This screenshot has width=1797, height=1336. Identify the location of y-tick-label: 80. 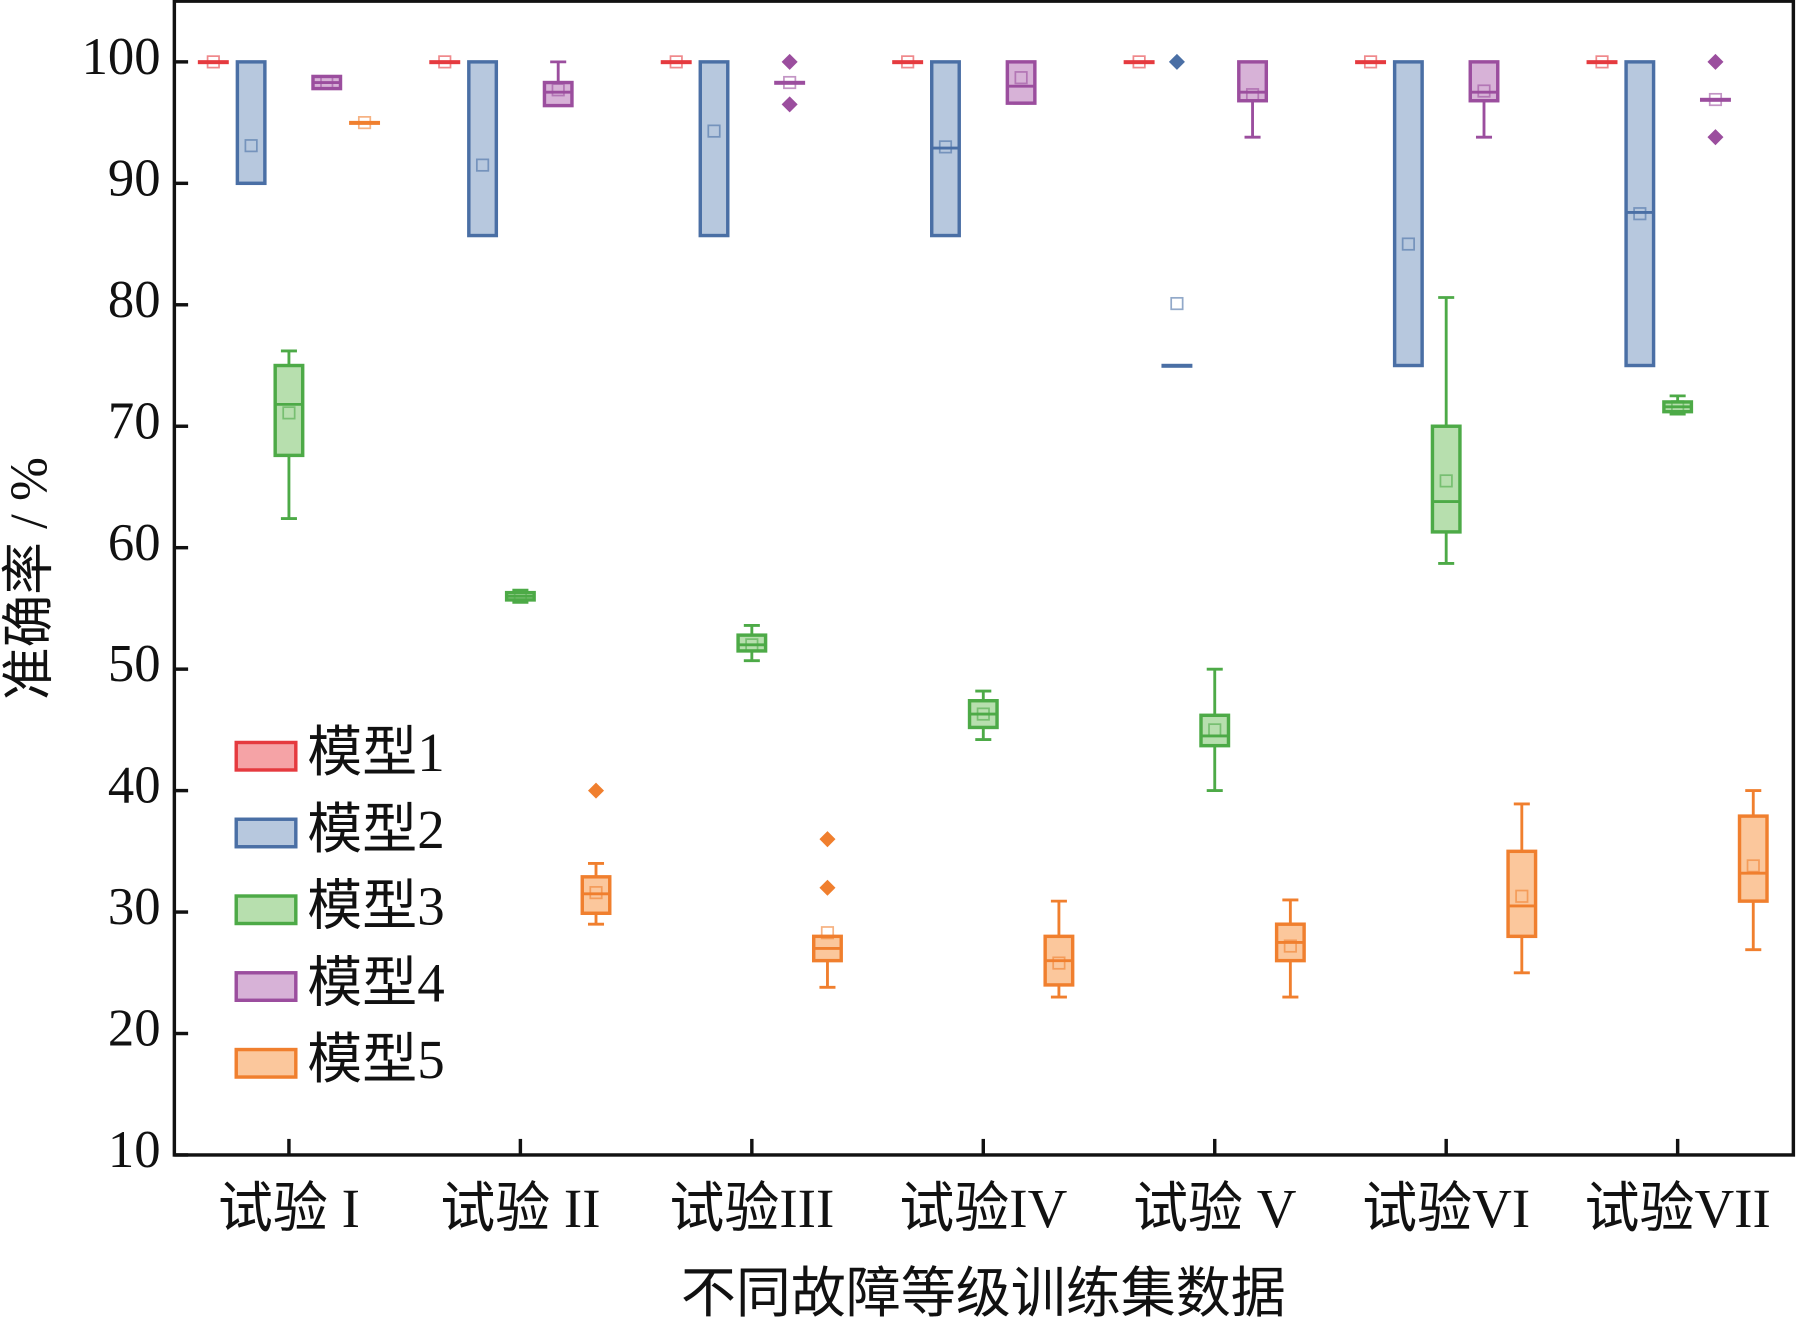
(134, 300).